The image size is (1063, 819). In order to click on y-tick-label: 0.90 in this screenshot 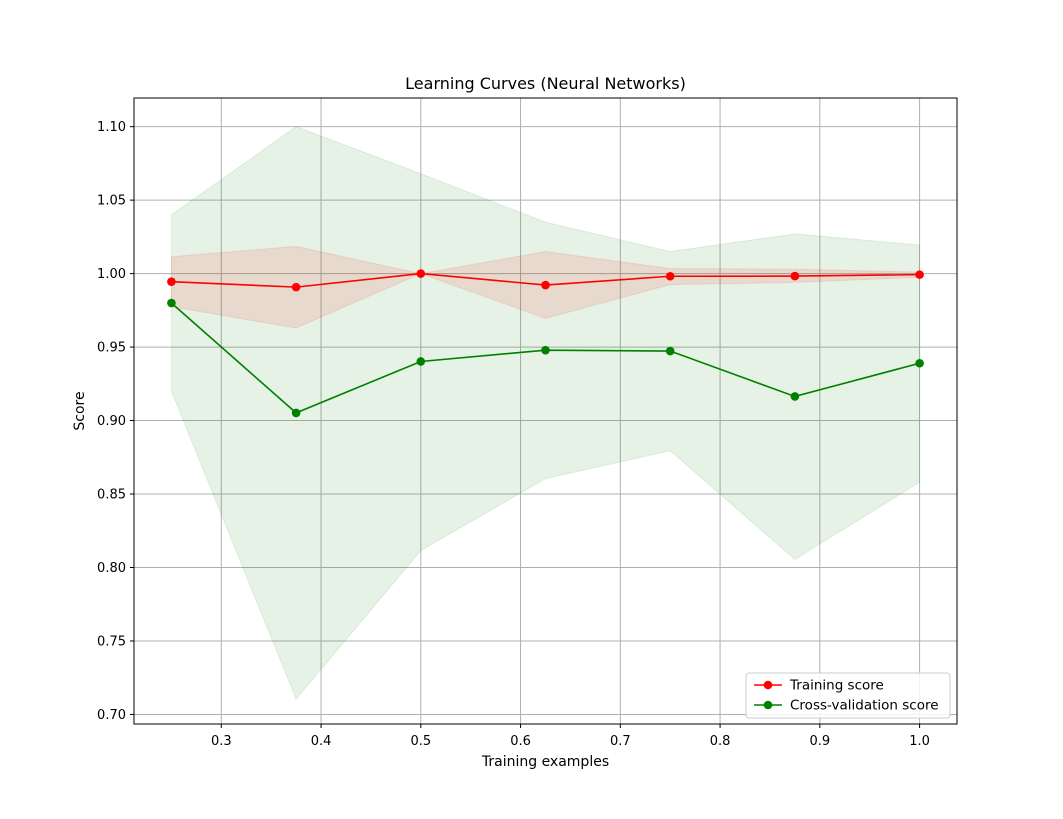, I will do `click(111, 421)`.